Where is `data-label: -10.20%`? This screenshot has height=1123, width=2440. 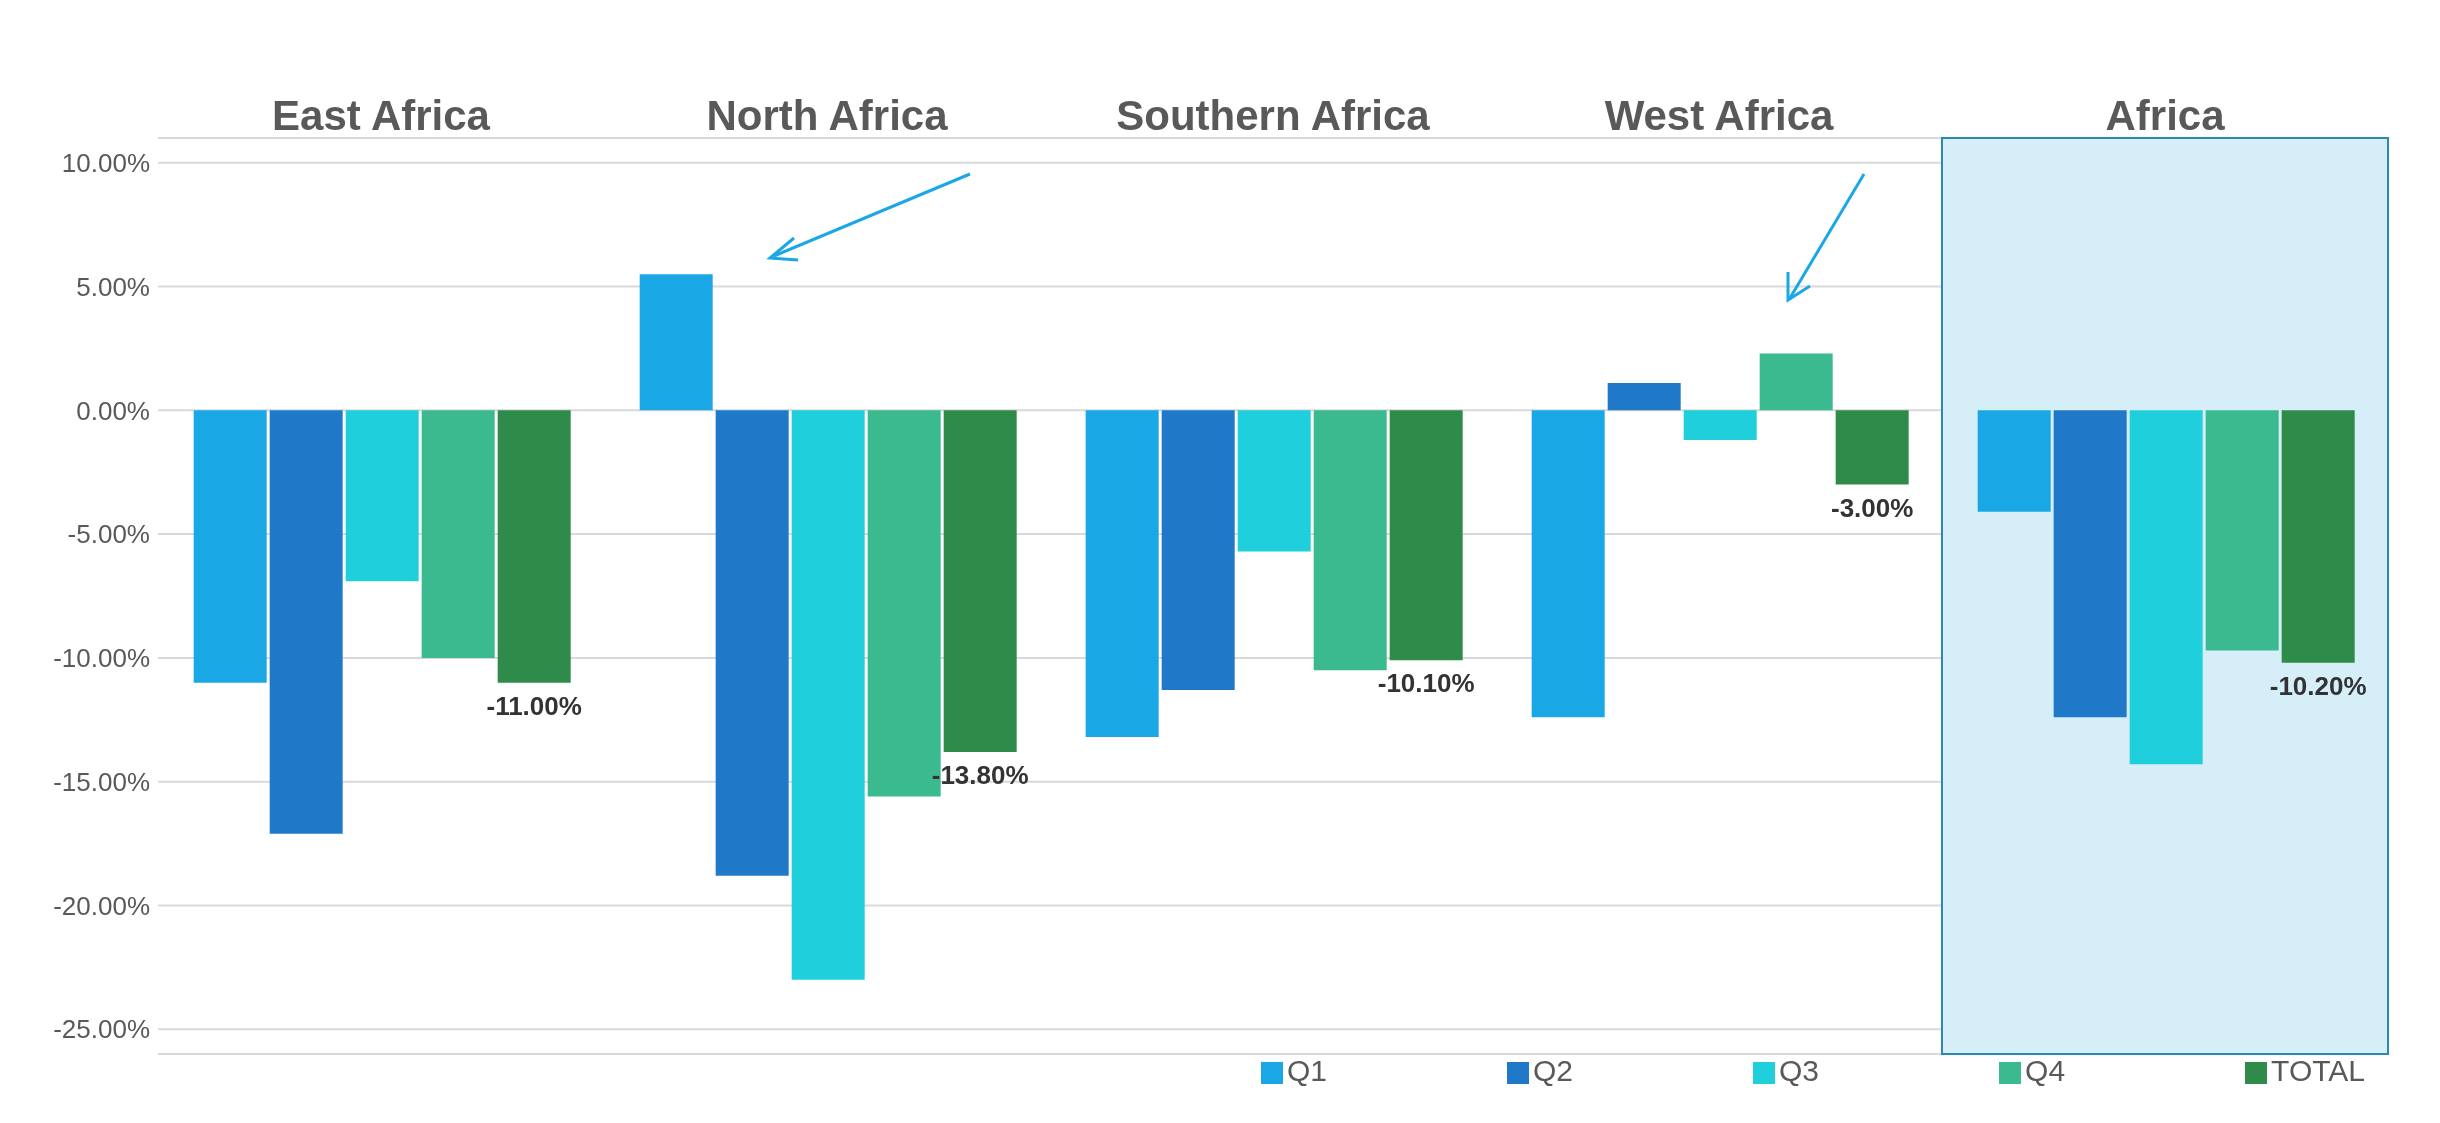
data-label: -10.20% is located at coordinates (2318, 685).